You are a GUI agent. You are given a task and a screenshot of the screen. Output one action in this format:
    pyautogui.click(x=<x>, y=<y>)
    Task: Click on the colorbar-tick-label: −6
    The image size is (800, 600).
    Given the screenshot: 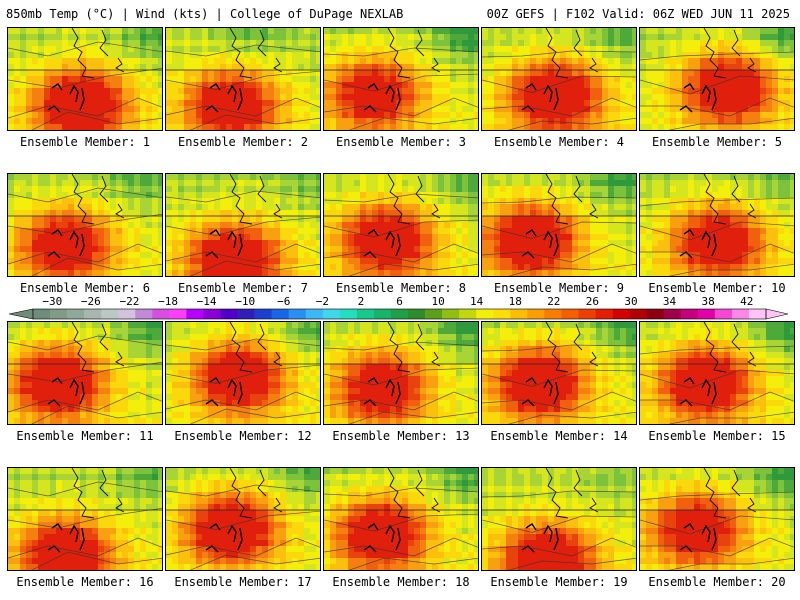 What is the action you would take?
    pyautogui.click(x=284, y=301)
    